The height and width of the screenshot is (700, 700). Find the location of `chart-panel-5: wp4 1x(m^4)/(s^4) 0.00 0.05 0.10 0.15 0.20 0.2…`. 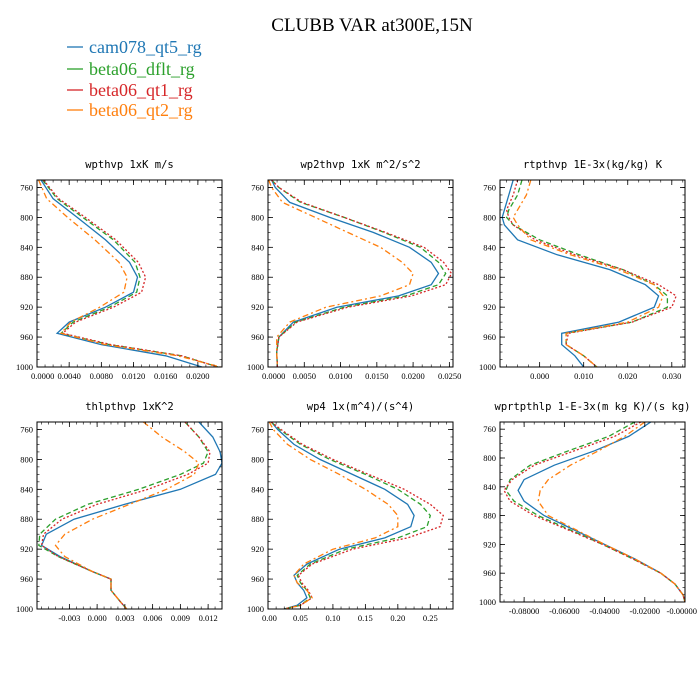

chart-panel-5: wp4 1x(m^4)/(s^4) 0.00 0.05 0.10 0.15 0.20 0.2… is located at coordinates (350, 512).